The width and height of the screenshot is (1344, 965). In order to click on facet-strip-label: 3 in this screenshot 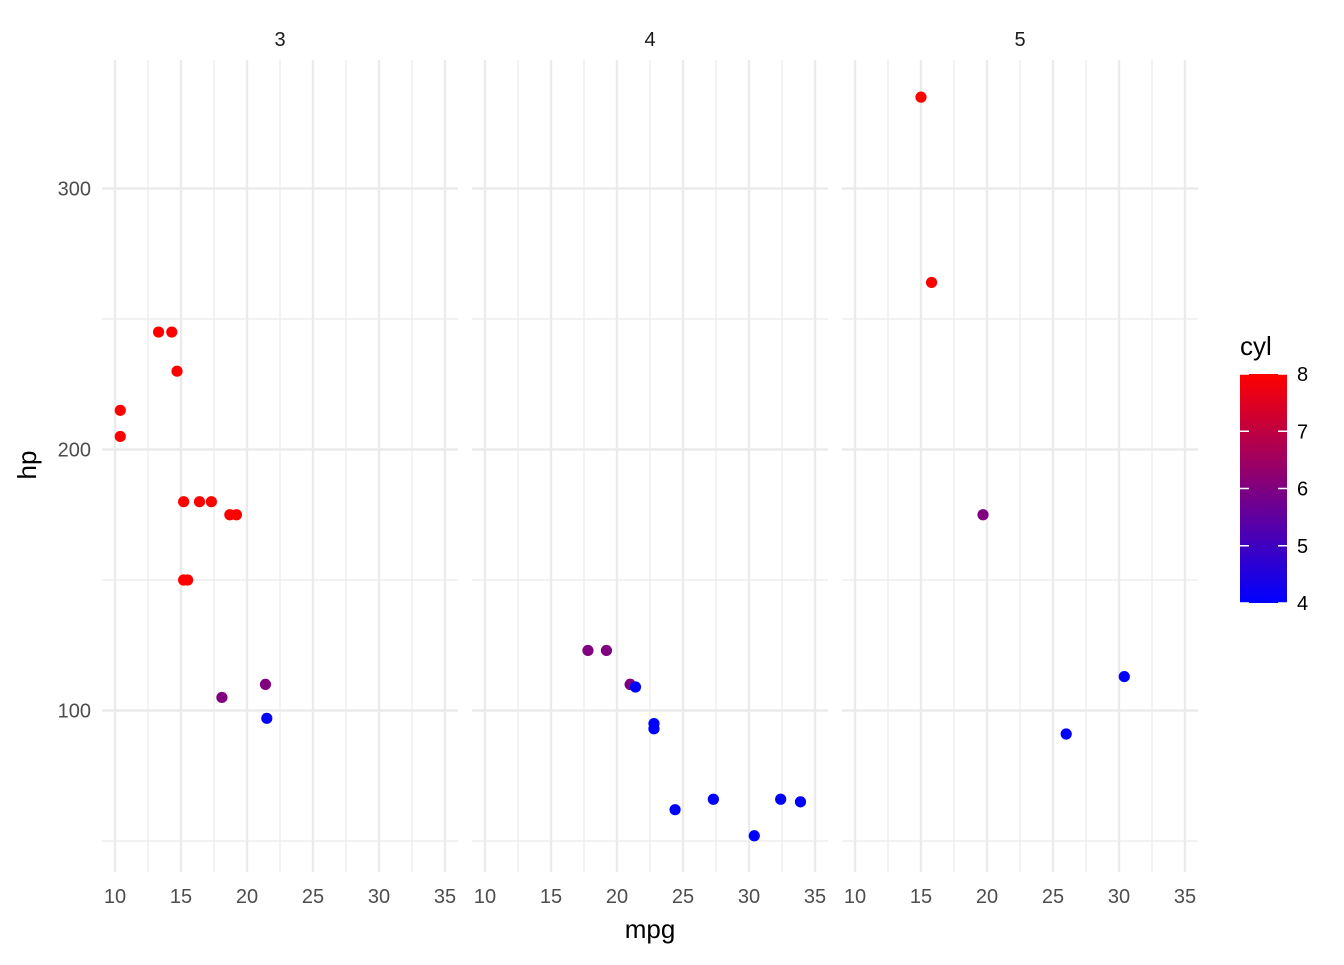, I will do `click(279, 40)`.